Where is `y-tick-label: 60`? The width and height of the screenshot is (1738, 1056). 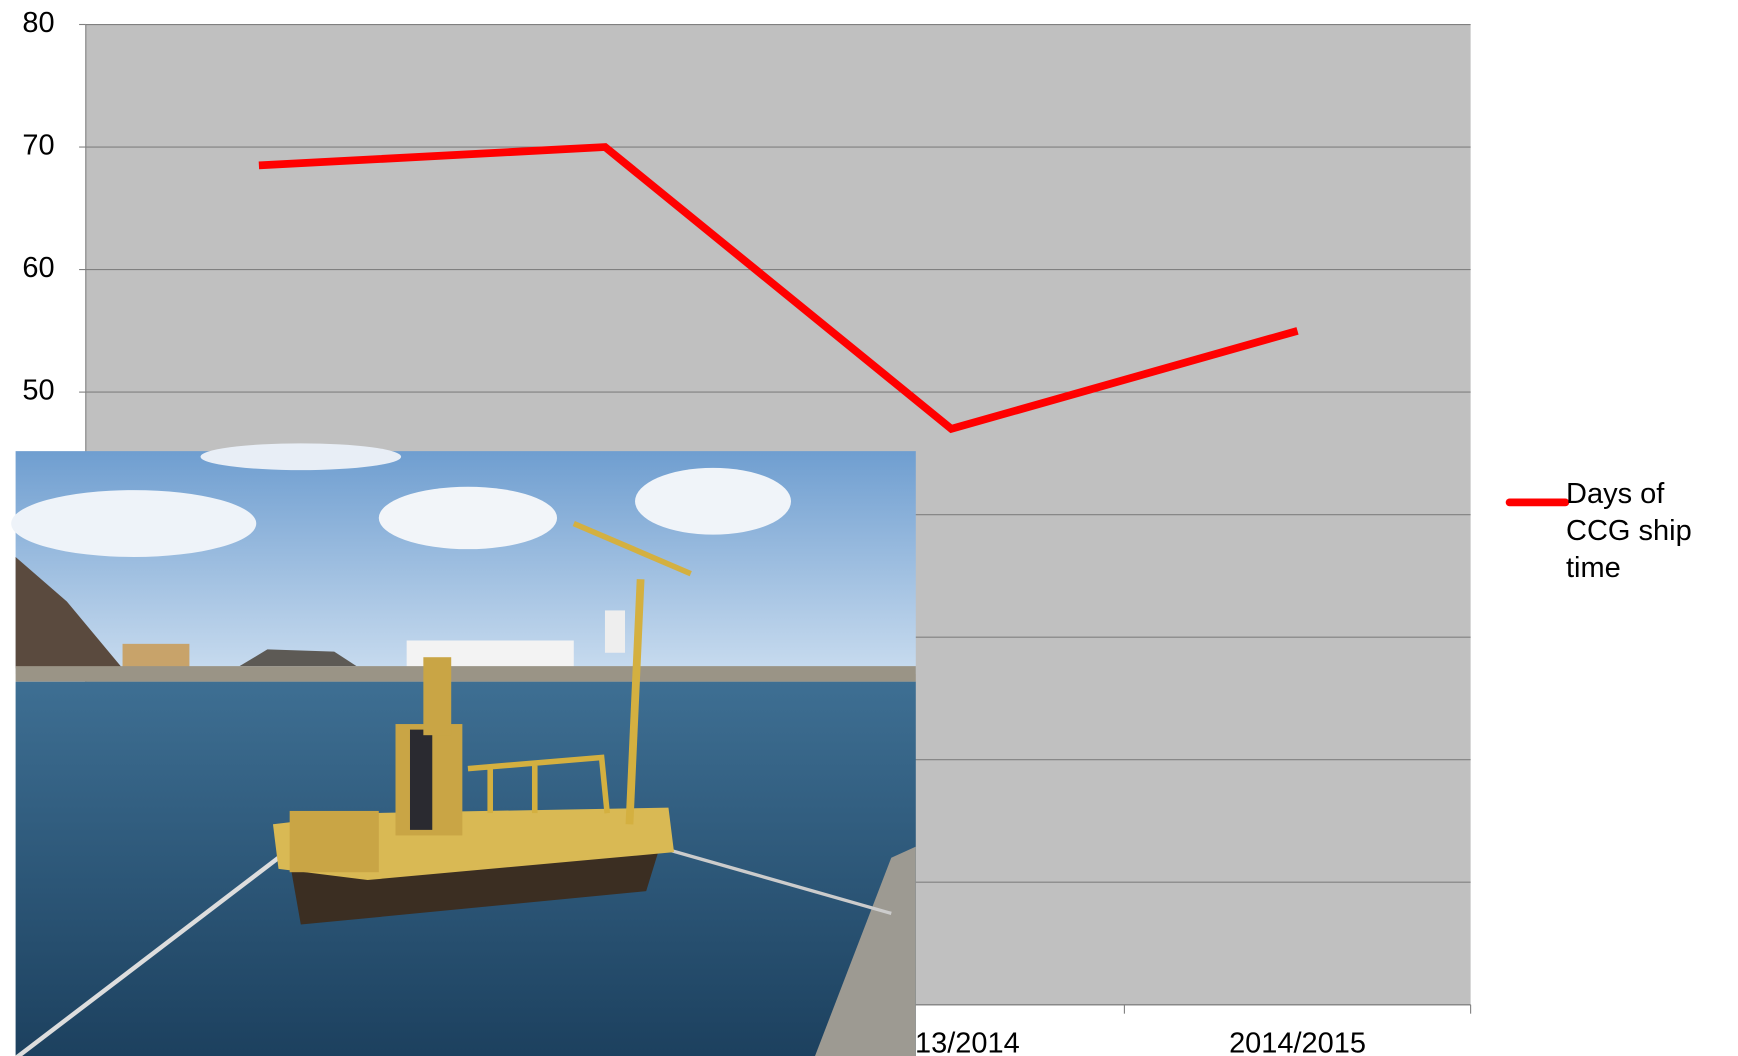
y-tick-label: 60 is located at coordinates (38, 268).